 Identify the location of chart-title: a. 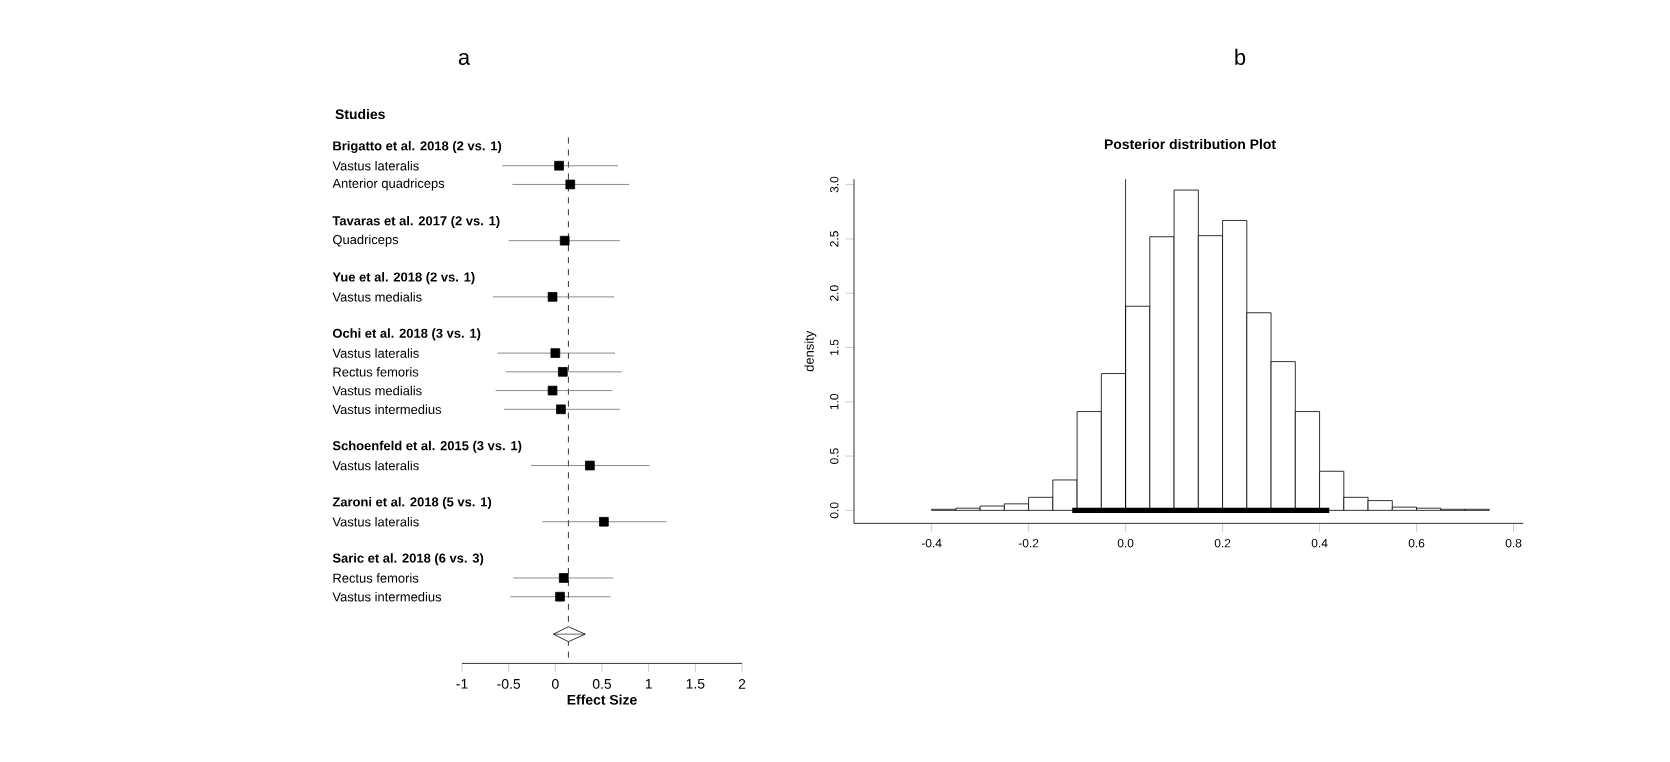
(464, 58).